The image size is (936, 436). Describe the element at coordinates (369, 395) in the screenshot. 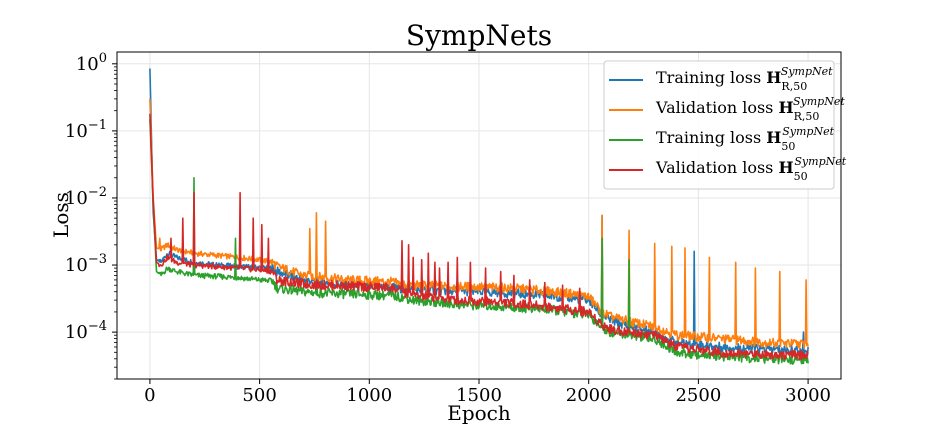

I see `x-tick-label: 1000` at that location.